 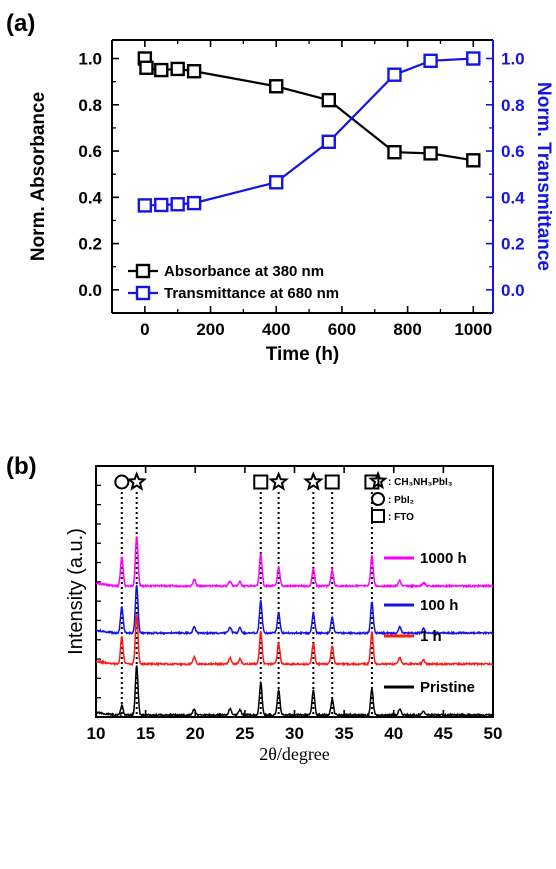 I want to click on key-label: : FTO, so click(x=401, y=517).